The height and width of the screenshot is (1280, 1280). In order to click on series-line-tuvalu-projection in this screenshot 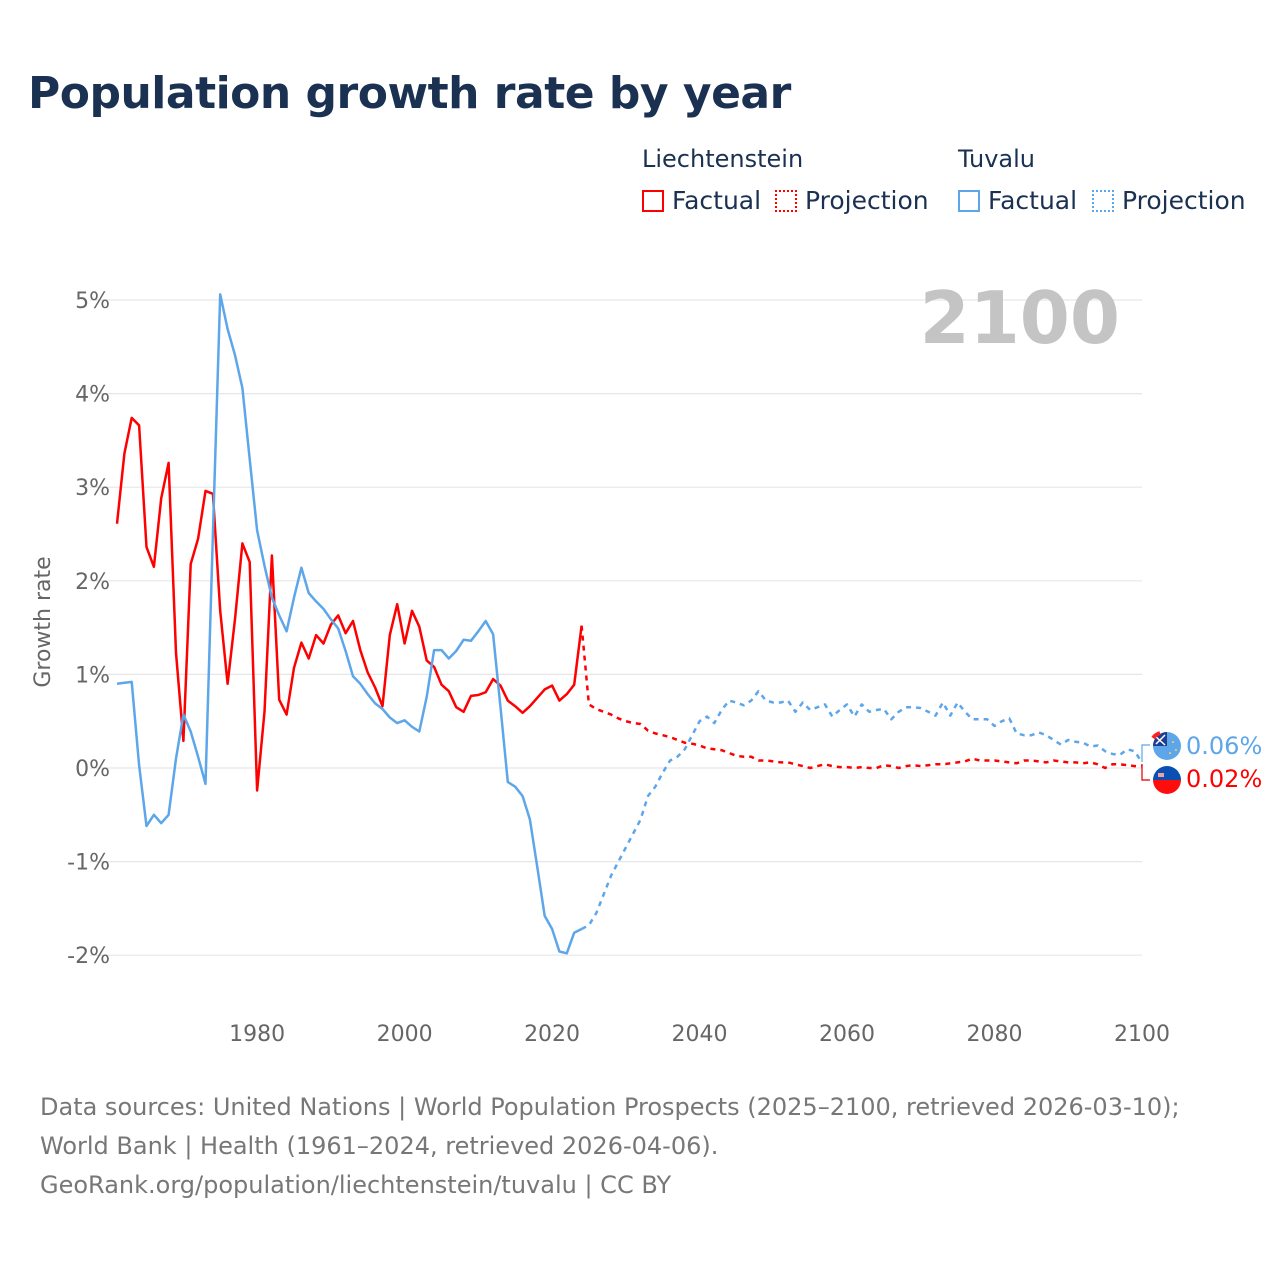, I will do `click(862, 810)`.